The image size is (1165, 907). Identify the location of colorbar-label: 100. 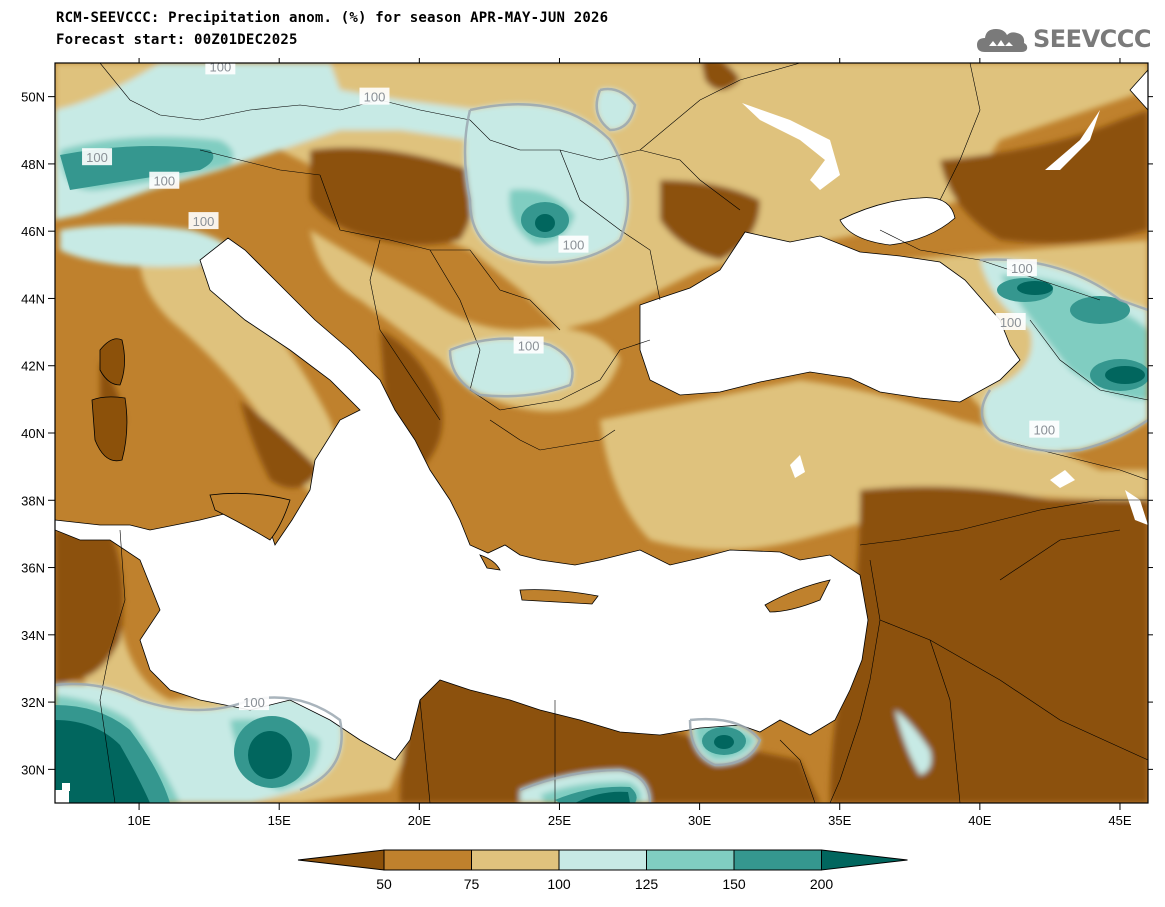
(559, 884).